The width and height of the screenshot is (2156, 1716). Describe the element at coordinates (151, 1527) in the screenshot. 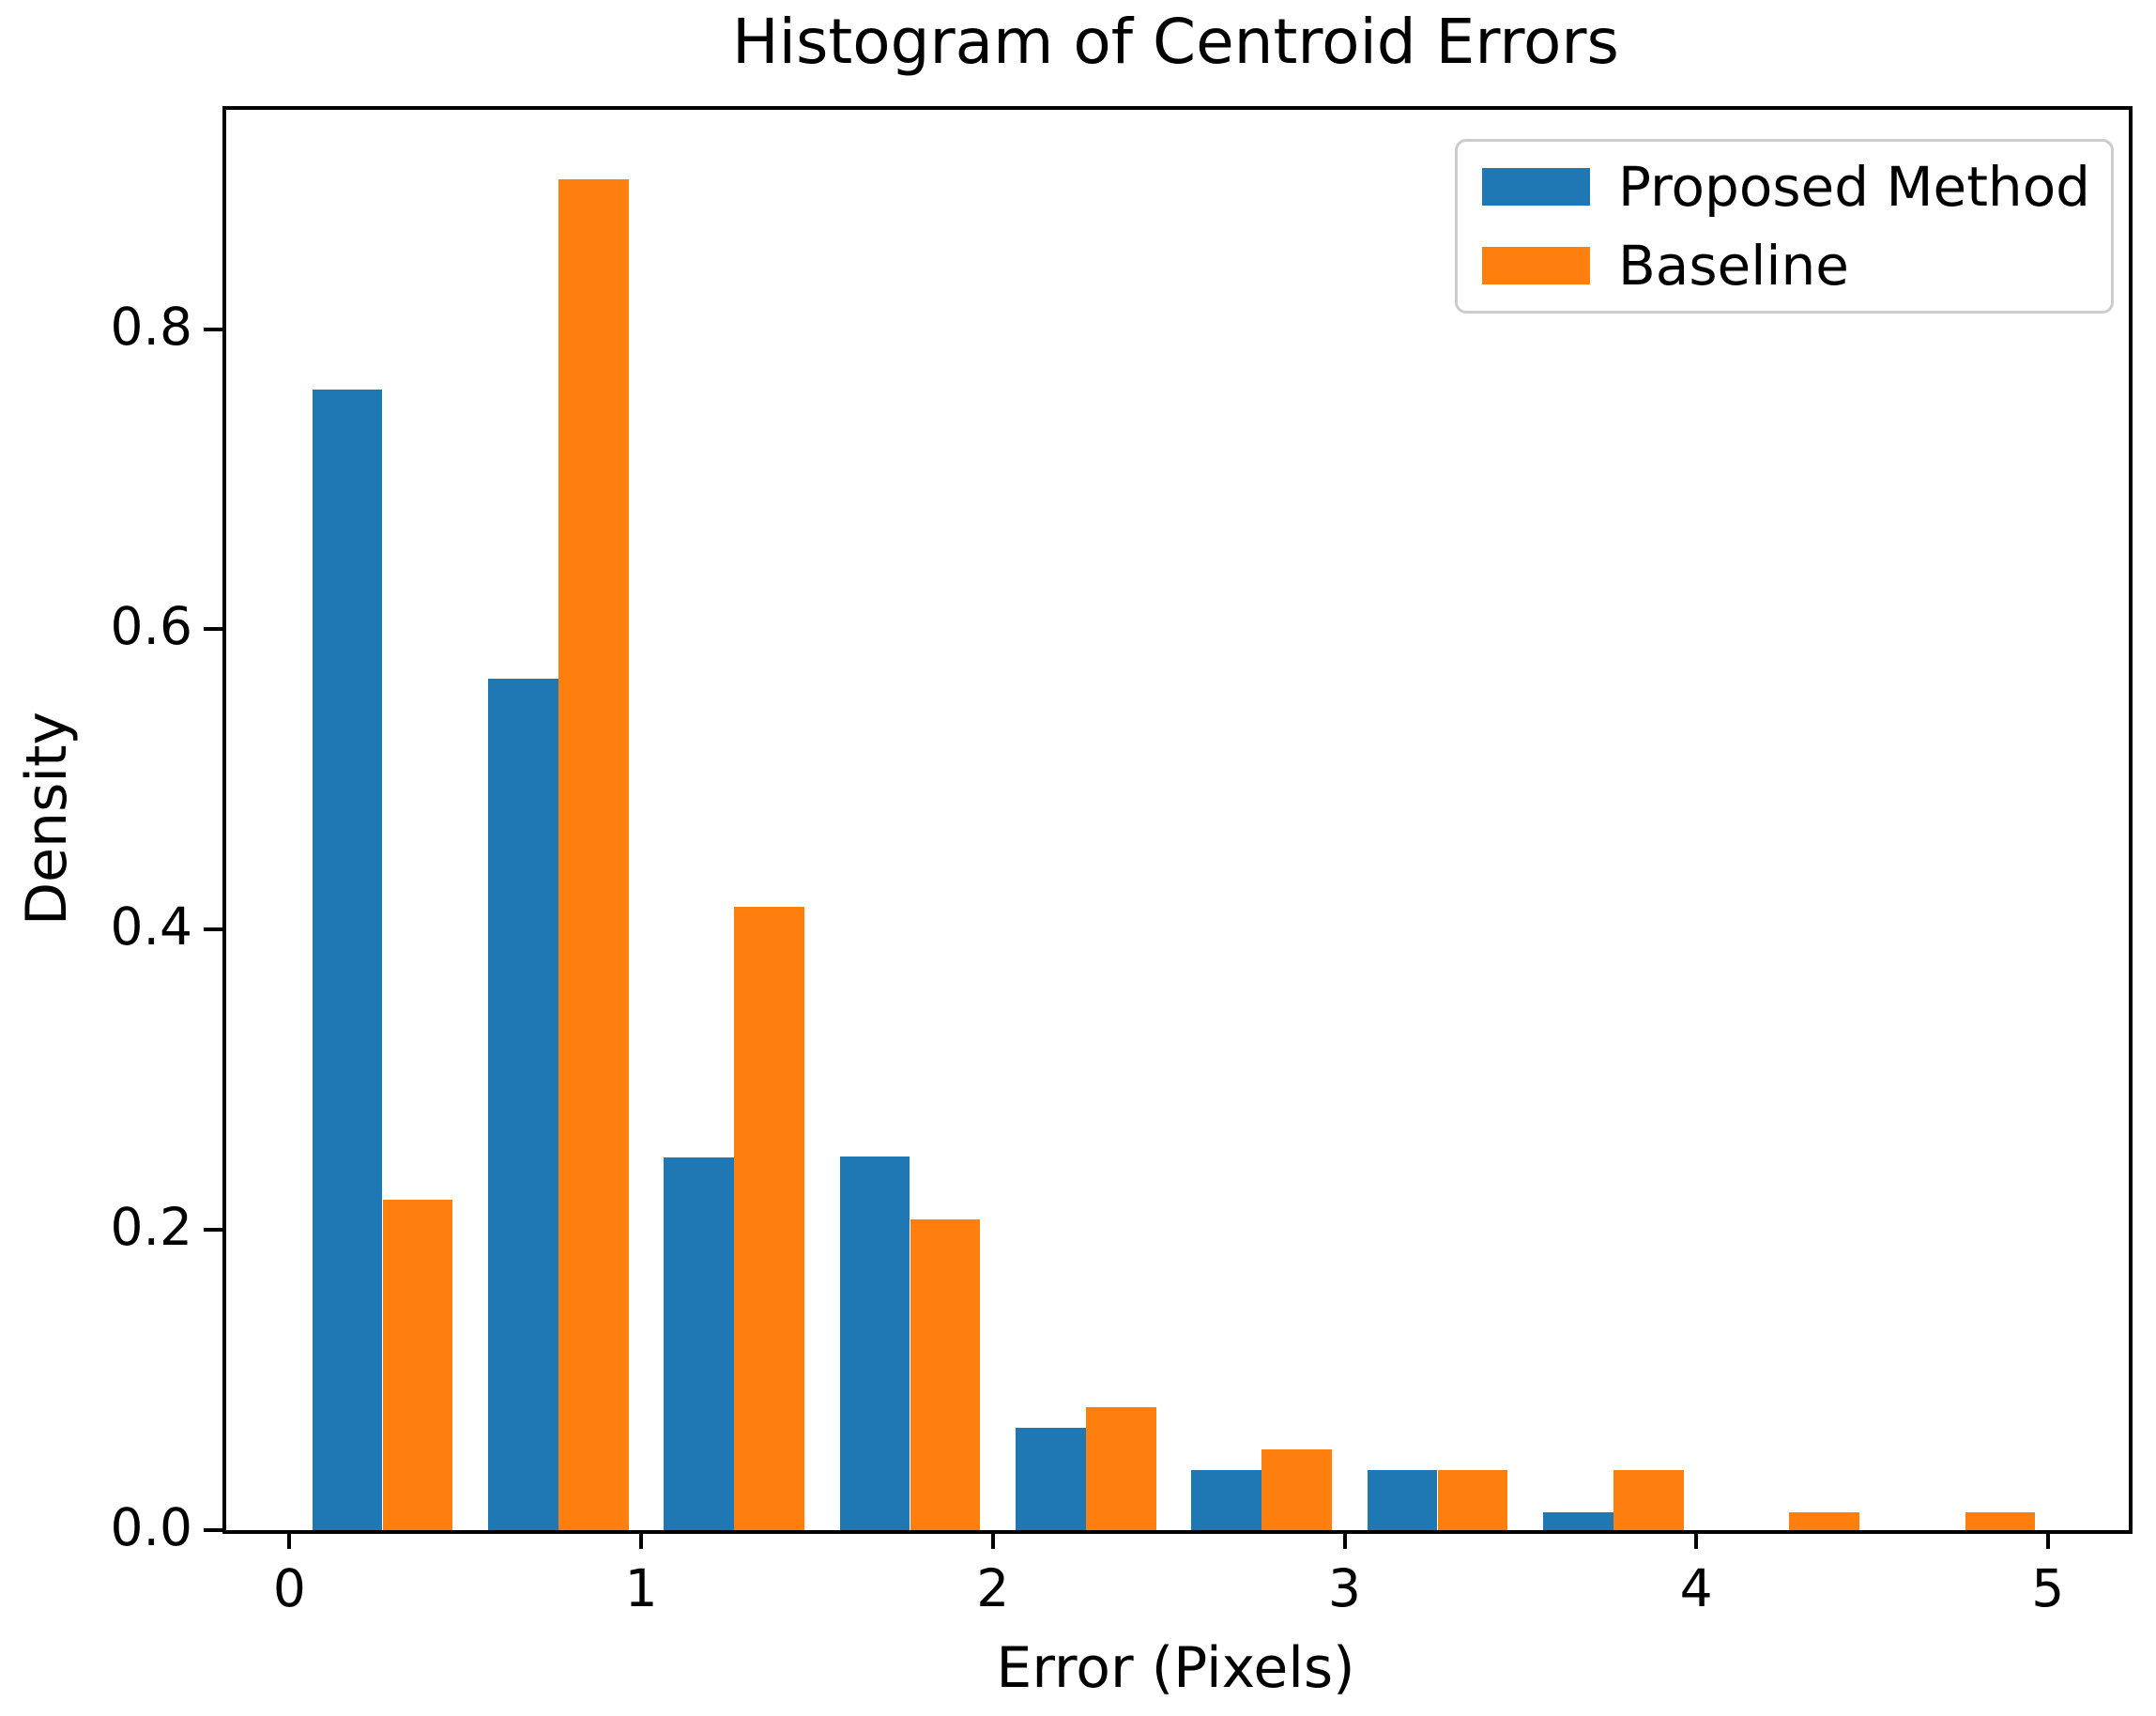

I see `y-tick-label-0.0: 0.0` at that location.